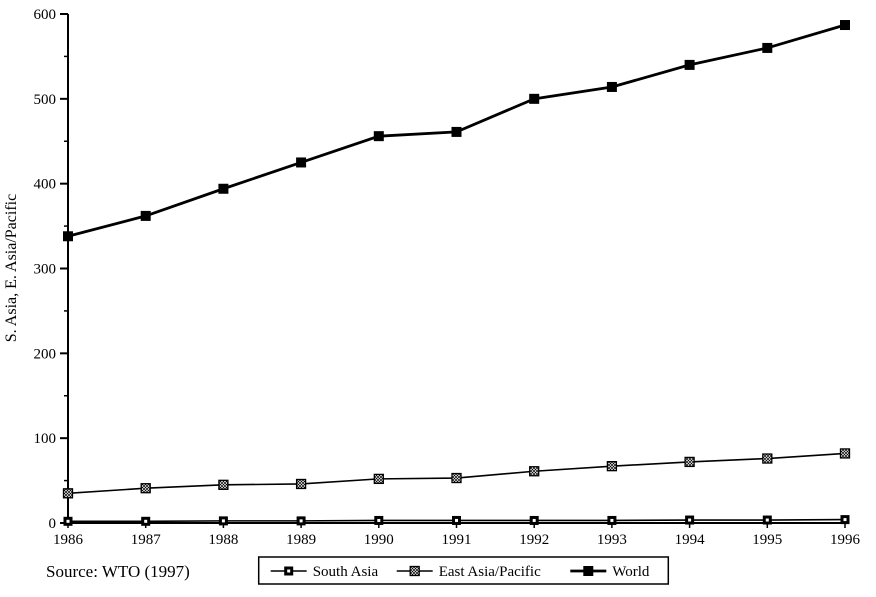  I want to click on x-tick-label: 1990, so click(379, 540).